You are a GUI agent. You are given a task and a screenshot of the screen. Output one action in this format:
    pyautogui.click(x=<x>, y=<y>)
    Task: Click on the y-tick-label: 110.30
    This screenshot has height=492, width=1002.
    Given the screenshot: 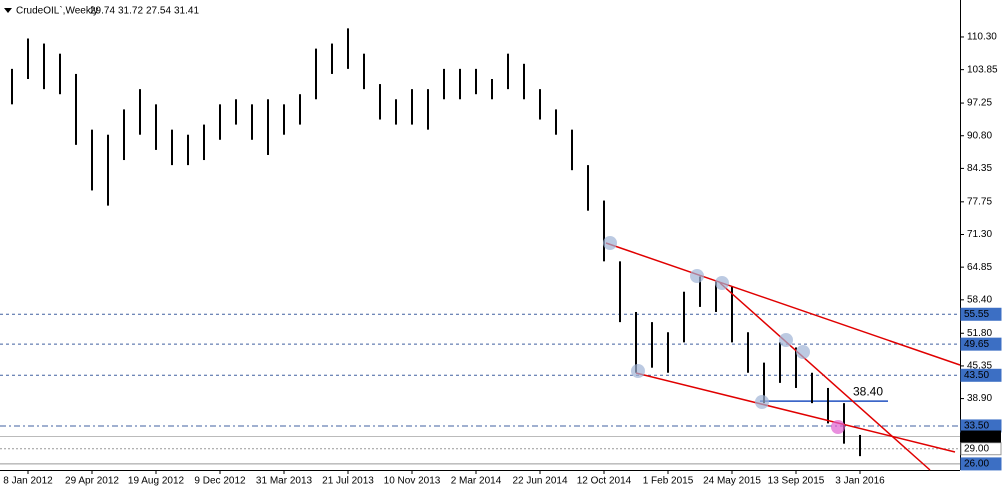 What is the action you would take?
    pyautogui.click(x=982, y=37)
    